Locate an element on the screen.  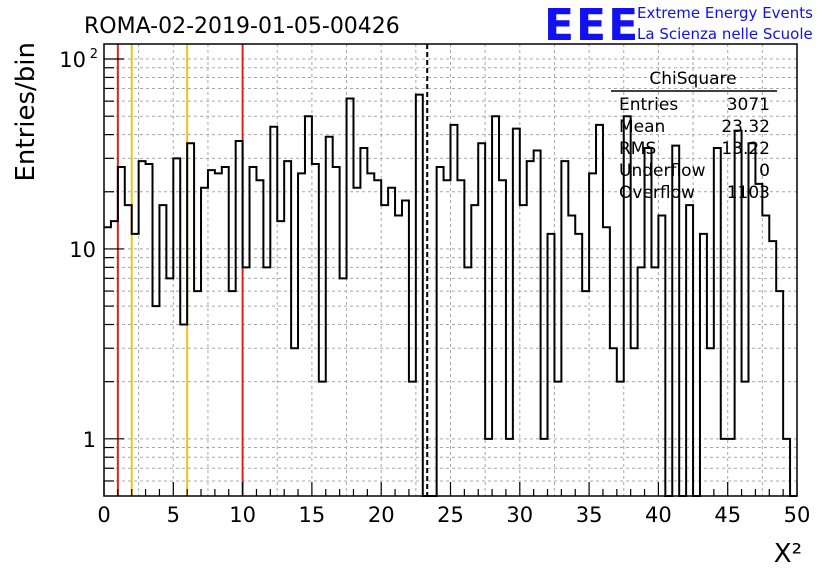
eee-logo: EEE is located at coordinates (592, 25).